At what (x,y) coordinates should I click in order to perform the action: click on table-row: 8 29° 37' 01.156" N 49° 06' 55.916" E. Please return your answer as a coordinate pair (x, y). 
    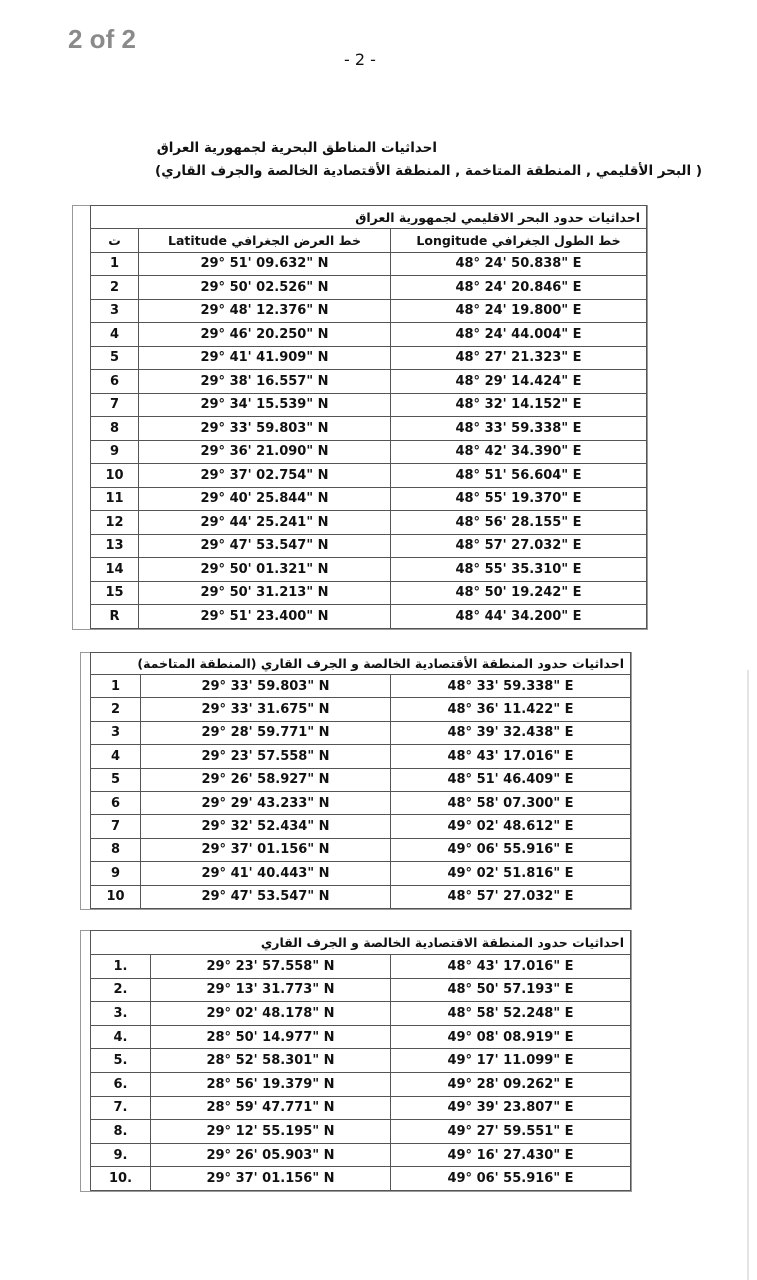
    Looking at the image, I should click on (360, 850).